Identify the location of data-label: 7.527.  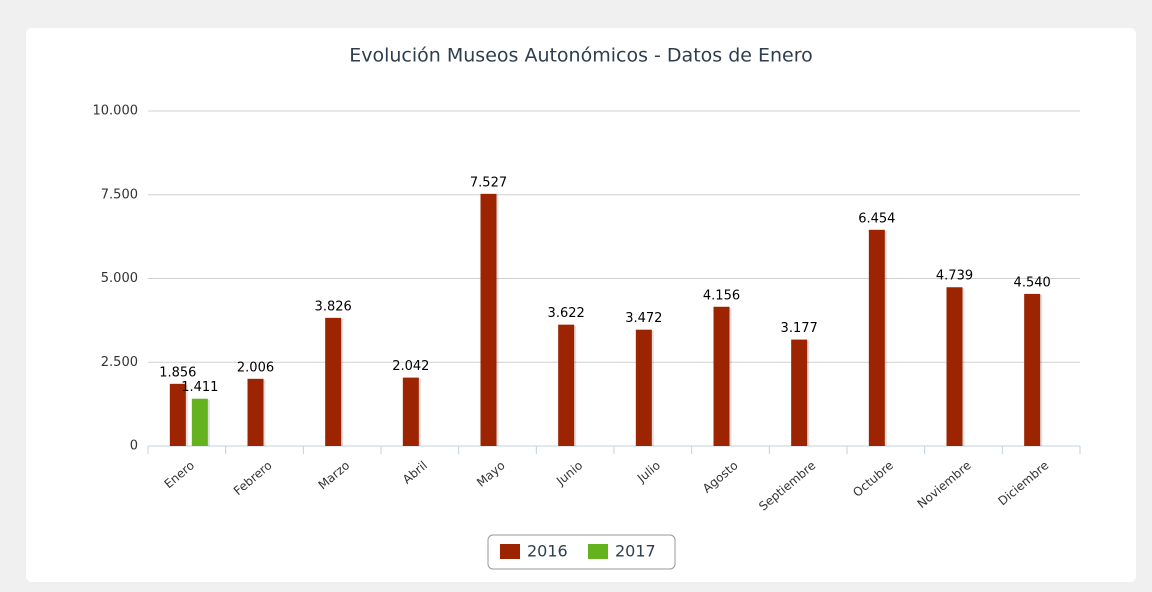
(488, 182).